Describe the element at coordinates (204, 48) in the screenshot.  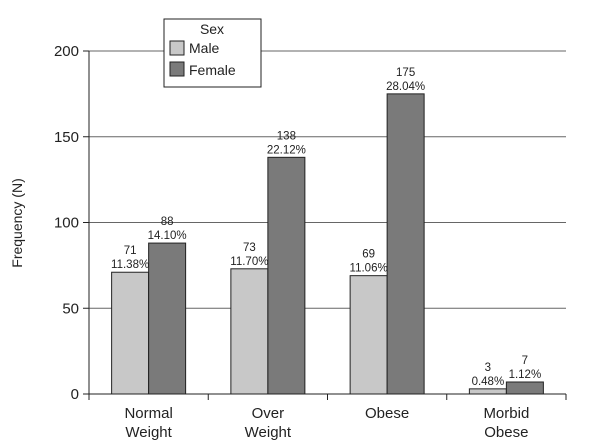
I see `legend-label-male: Male` at that location.